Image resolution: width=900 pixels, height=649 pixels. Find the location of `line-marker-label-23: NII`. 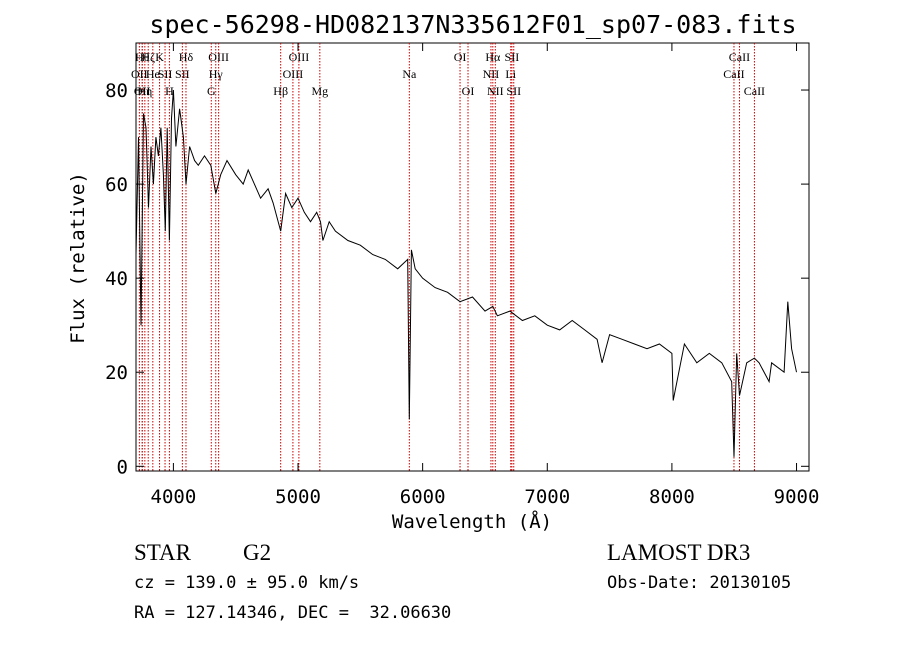

line-marker-label-23: NII is located at coordinates (495, 91).